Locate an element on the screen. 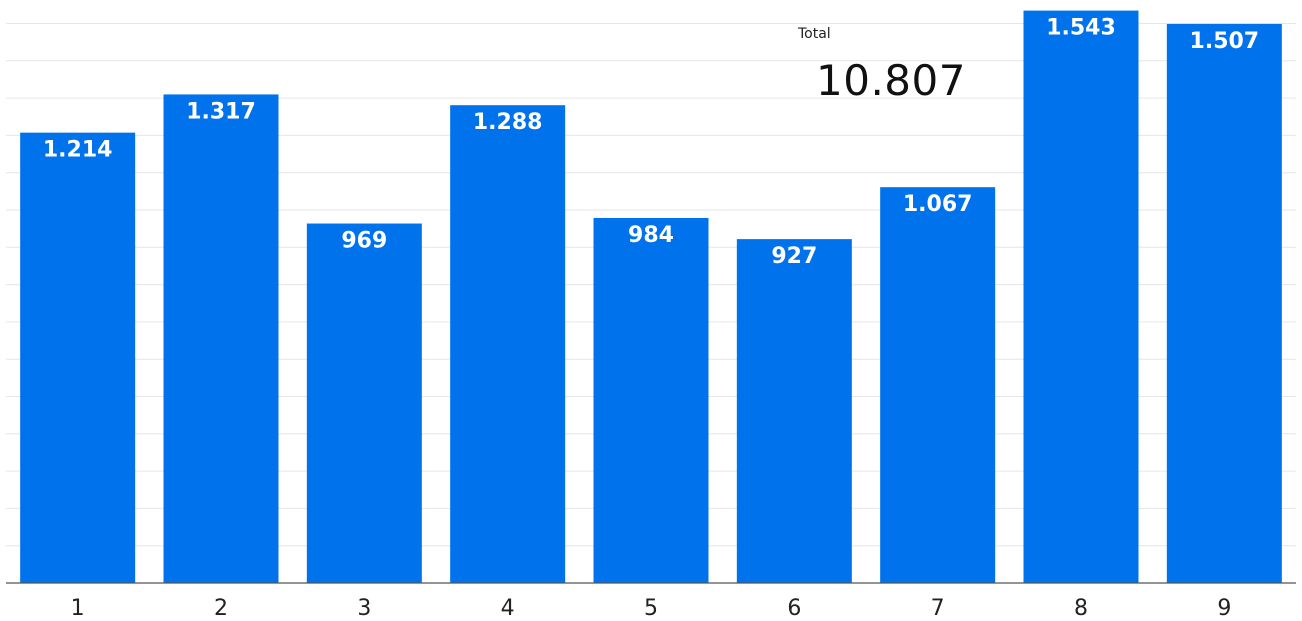 The image size is (1302, 621). scorecard-label: Total is located at coordinates (814, 34).